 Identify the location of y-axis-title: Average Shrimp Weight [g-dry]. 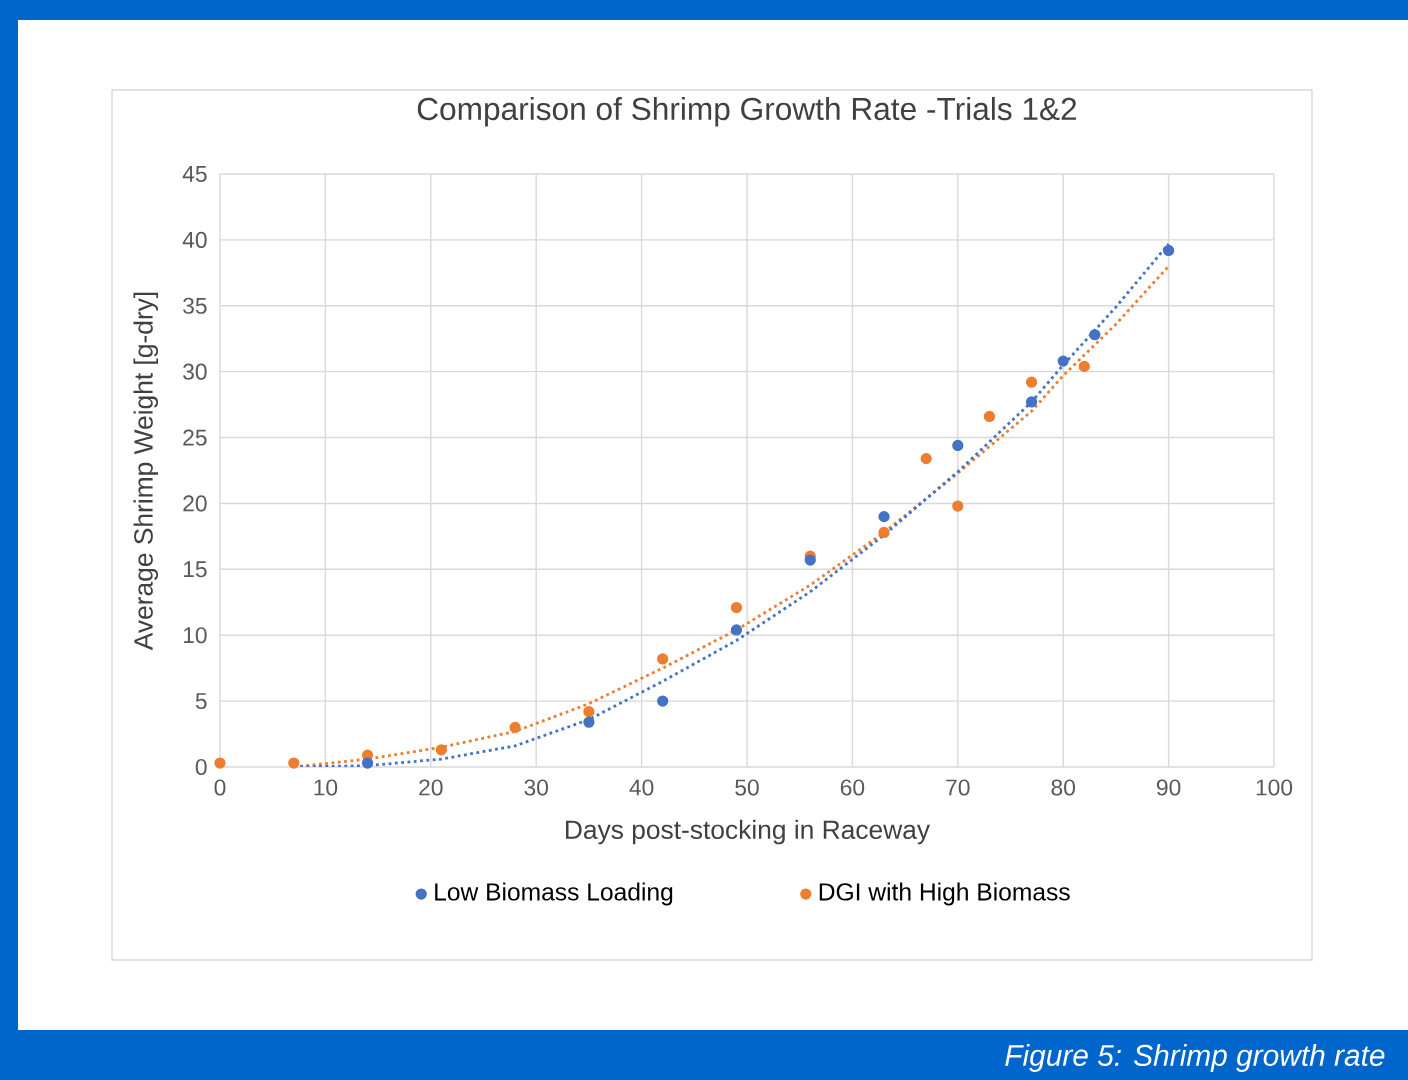
(146, 471).